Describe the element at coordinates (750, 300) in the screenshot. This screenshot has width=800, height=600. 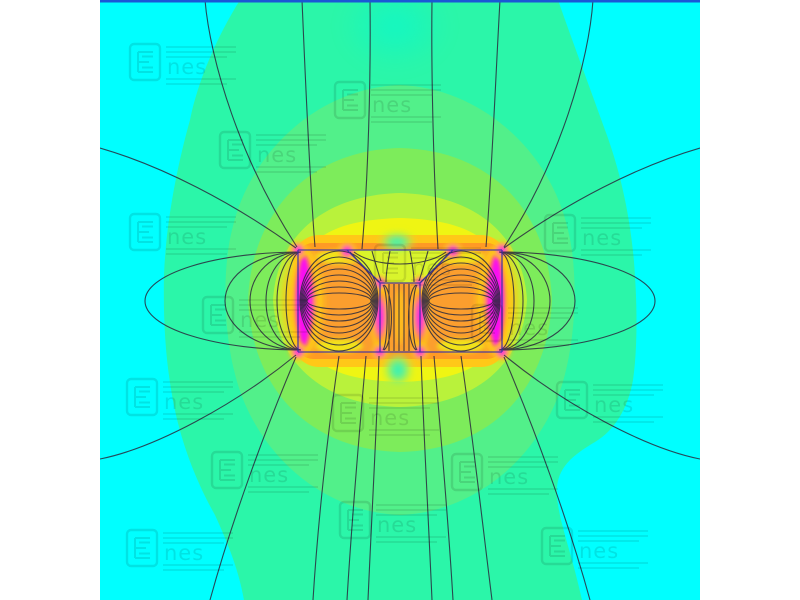
I see `white-margin-right` at that location.